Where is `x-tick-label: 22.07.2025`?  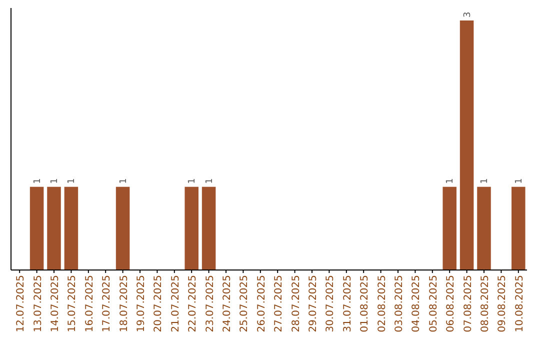
x-tick-label: 22.07.2025 is located at coordinates (193, 303).